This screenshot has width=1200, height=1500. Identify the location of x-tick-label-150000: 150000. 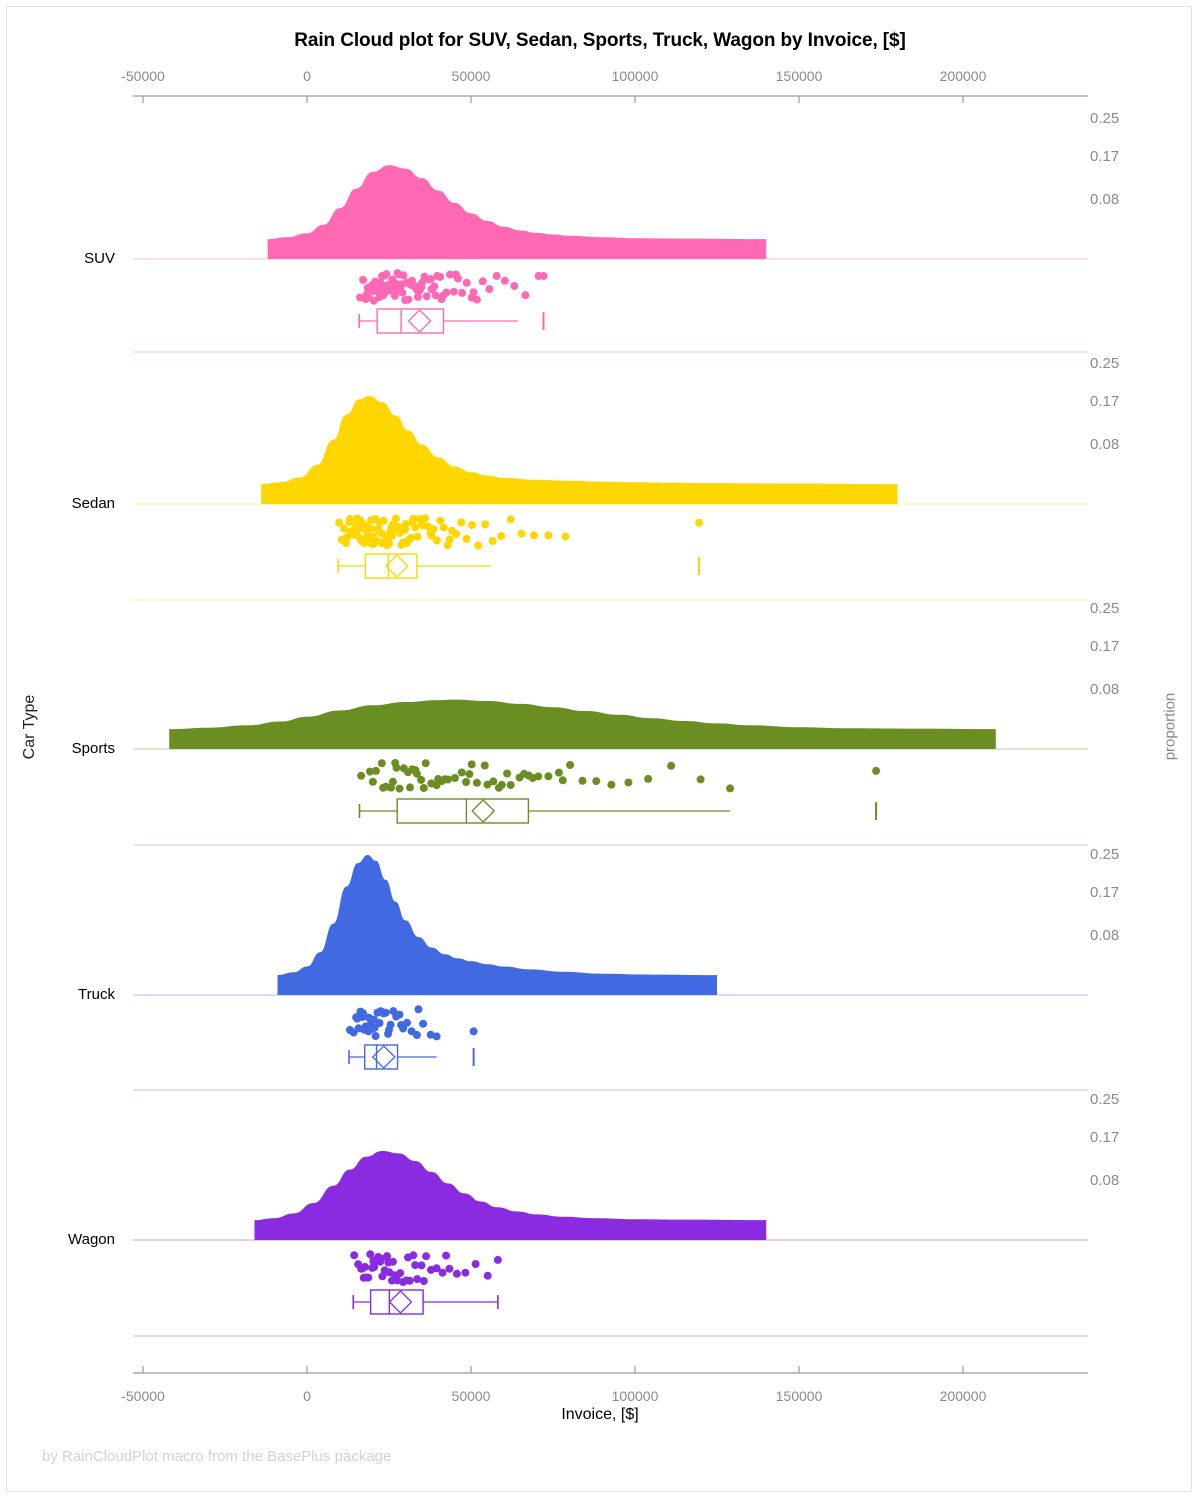
(799, 76).